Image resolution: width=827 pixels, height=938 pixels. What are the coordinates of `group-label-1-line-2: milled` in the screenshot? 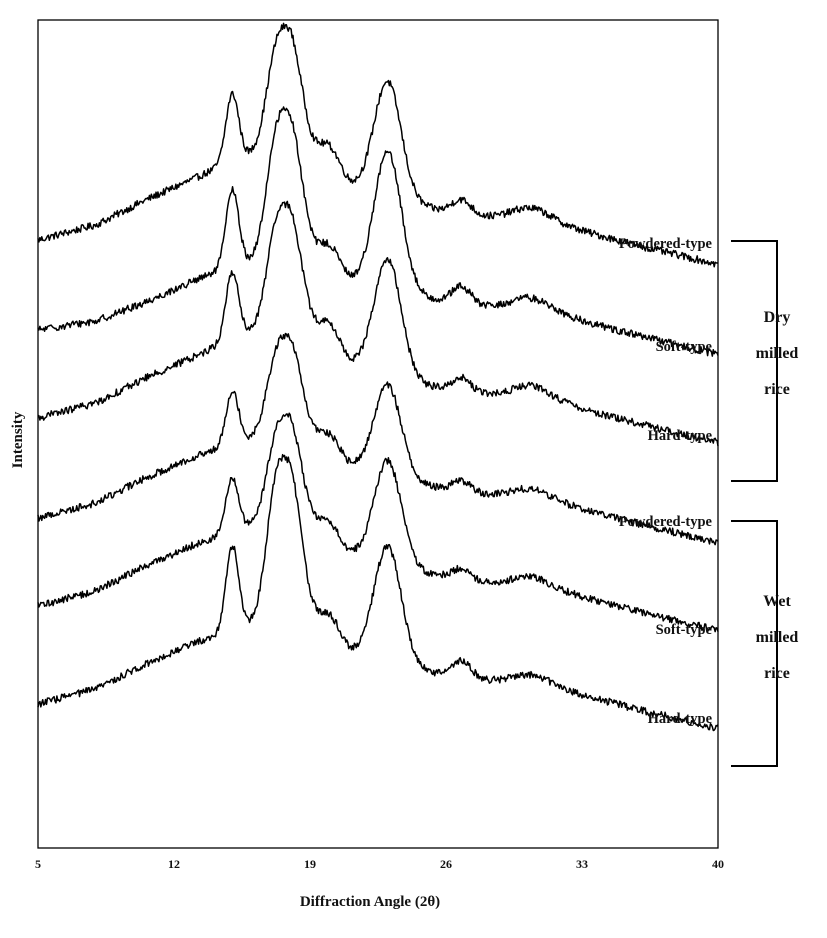 It's located at (777, 353).